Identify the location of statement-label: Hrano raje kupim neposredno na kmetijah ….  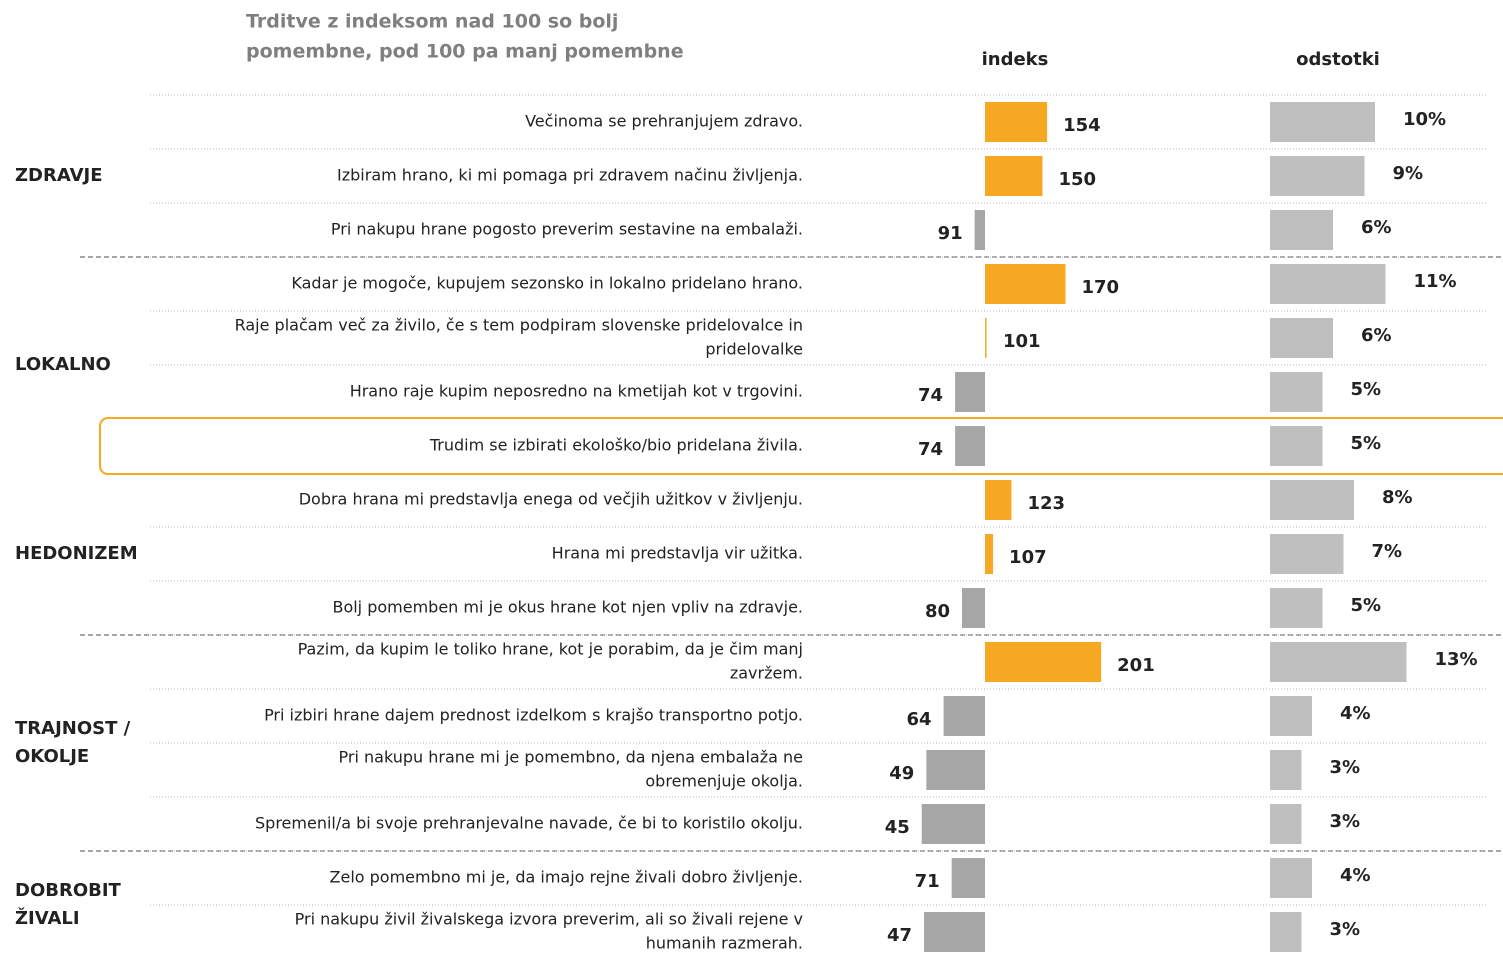
(576, 391).